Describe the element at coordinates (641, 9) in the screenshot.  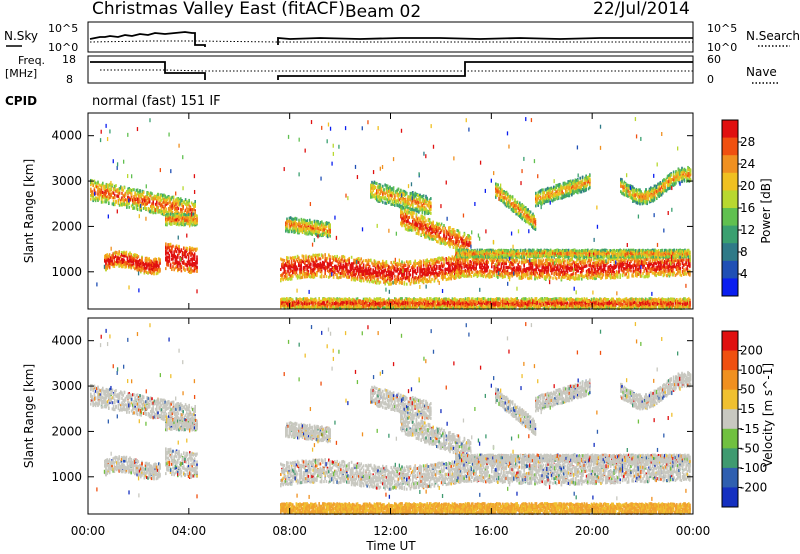
I see `date-label: 22/Jul/2014` at that location.